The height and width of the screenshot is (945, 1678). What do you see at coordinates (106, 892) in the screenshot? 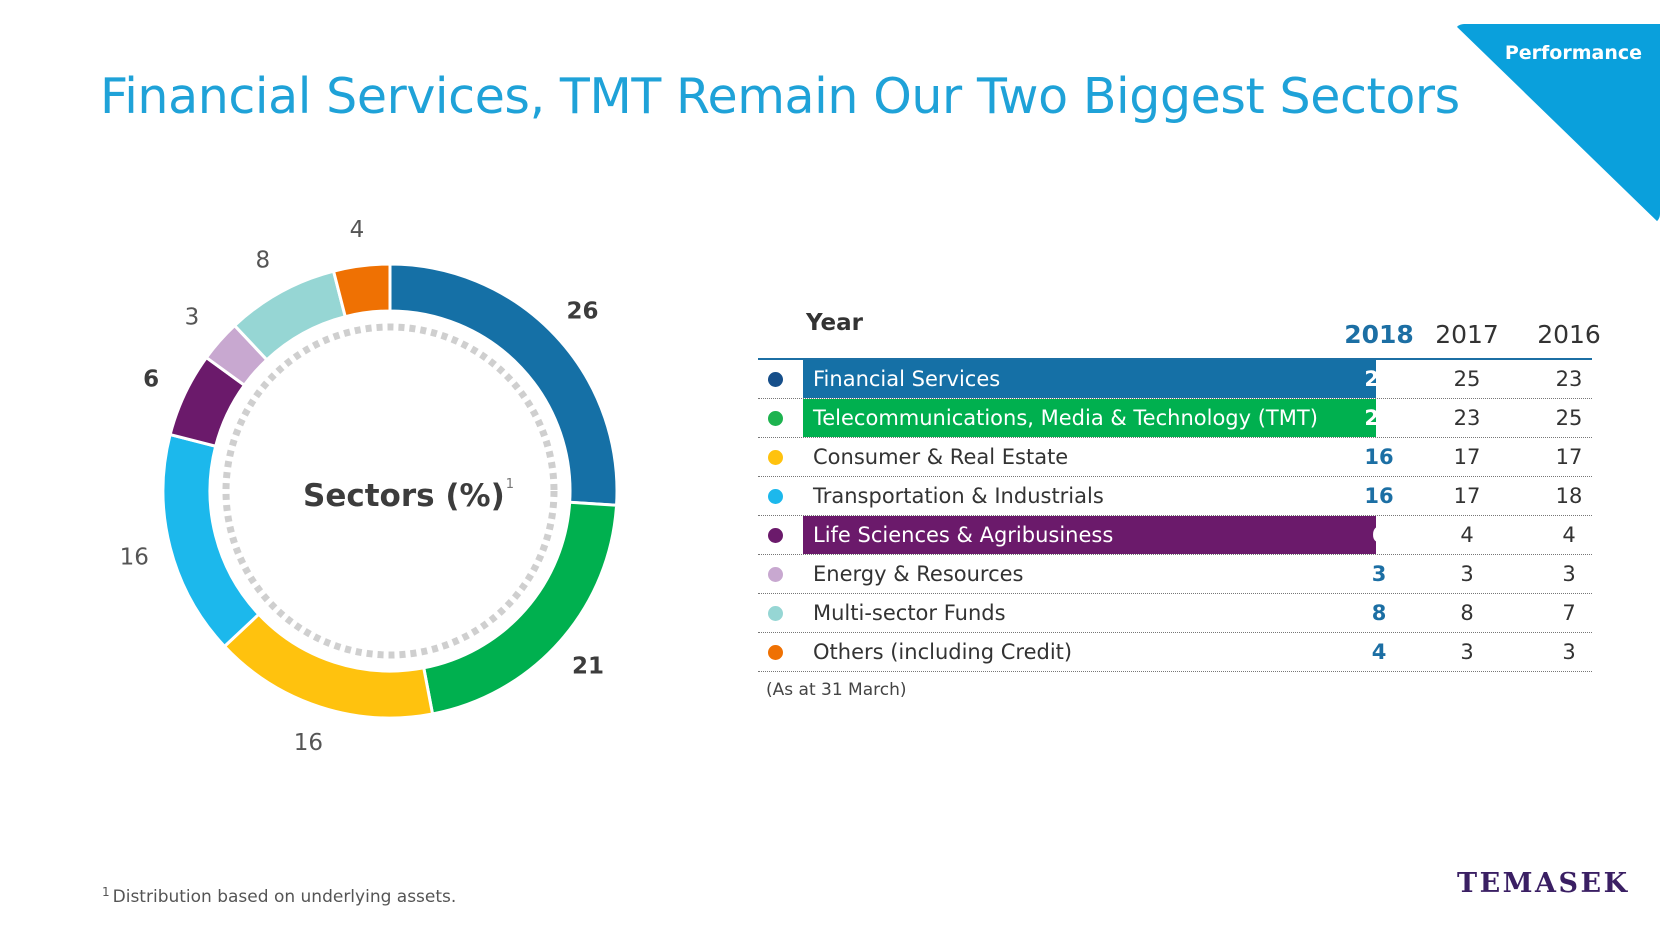
I see `footnote-mark: 1` at bounding box center [106, 892].